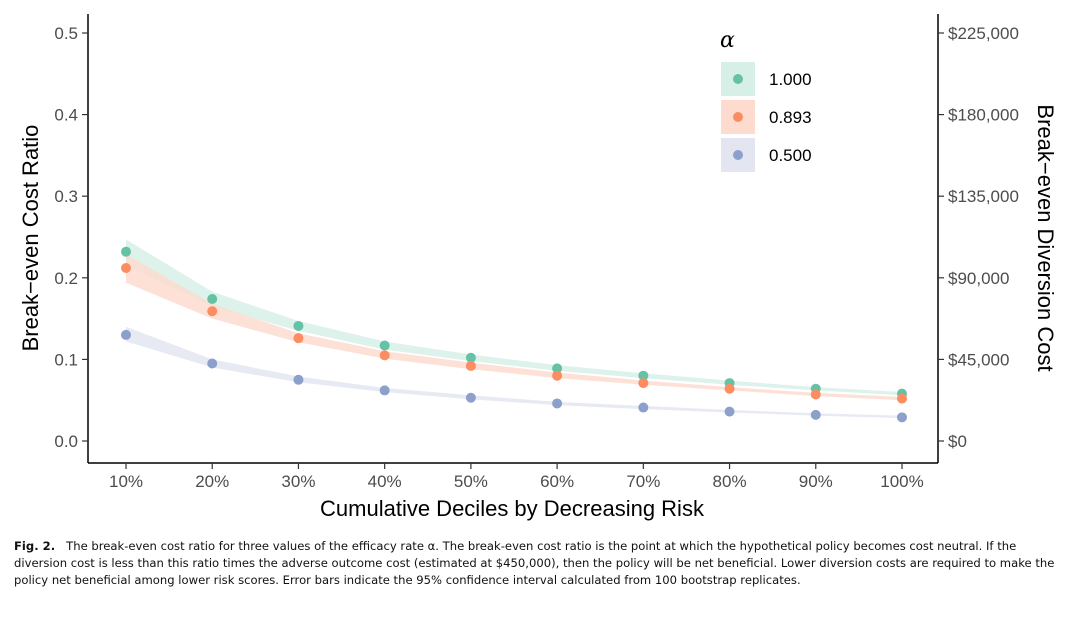  What do you see at coordinates (557, 403) in the screenshot?
I see `point-series-0.500-60%` at bounding box center [557, 403].